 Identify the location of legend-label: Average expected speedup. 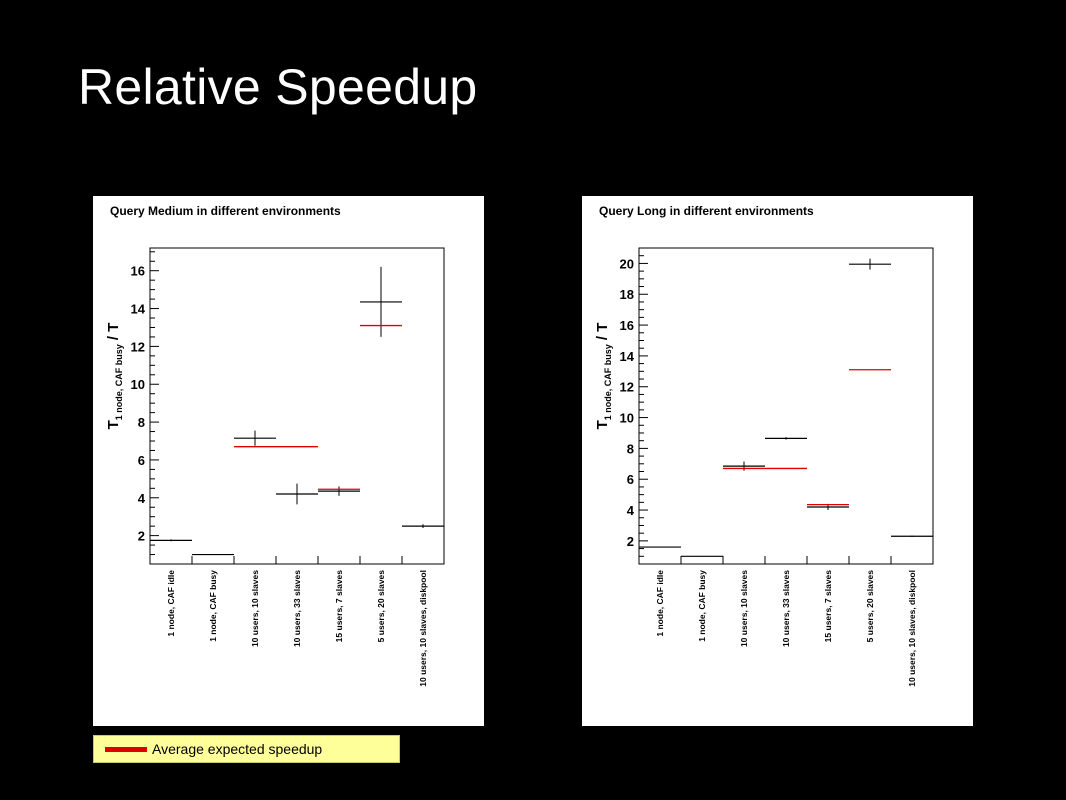
(237, 749).